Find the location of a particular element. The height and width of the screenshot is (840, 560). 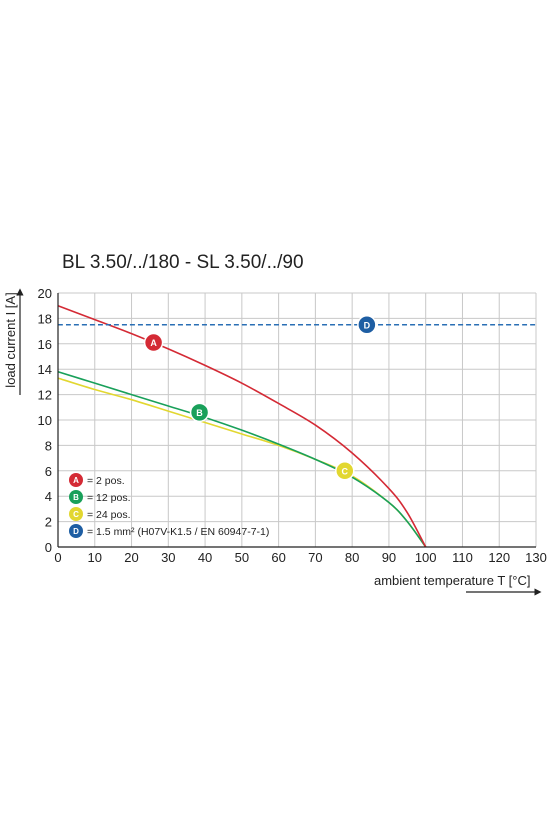

legend-marker-c is located at coordinates (76, 514).